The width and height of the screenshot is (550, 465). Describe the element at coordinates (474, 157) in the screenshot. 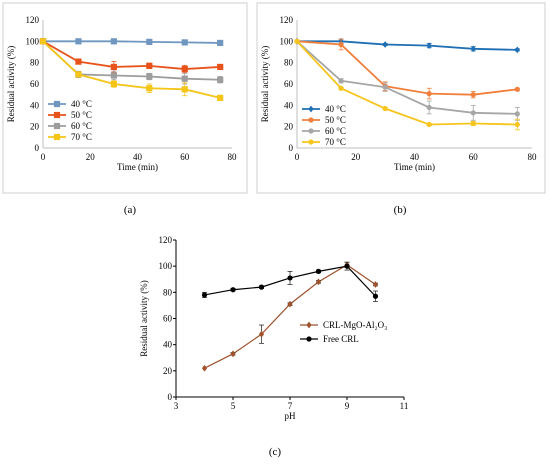

I see `panel-b-x-tick-label: 60` at that location.